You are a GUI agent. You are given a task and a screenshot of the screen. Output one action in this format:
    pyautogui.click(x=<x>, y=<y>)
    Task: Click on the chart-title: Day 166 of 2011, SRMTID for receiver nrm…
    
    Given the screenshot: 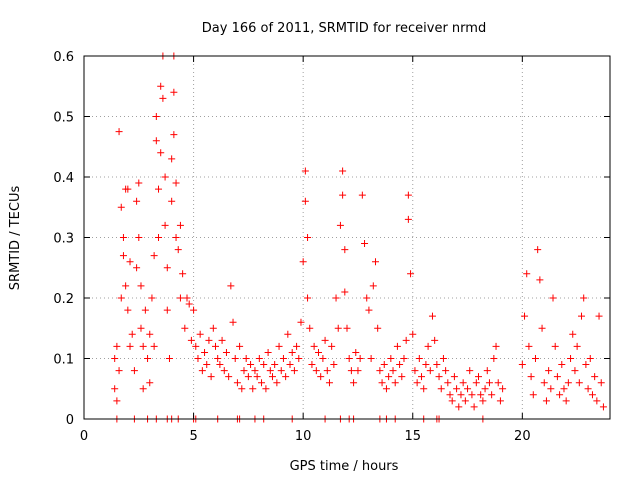 What is the action you would take?
    pyautogui.click(x=344, y=28)
    